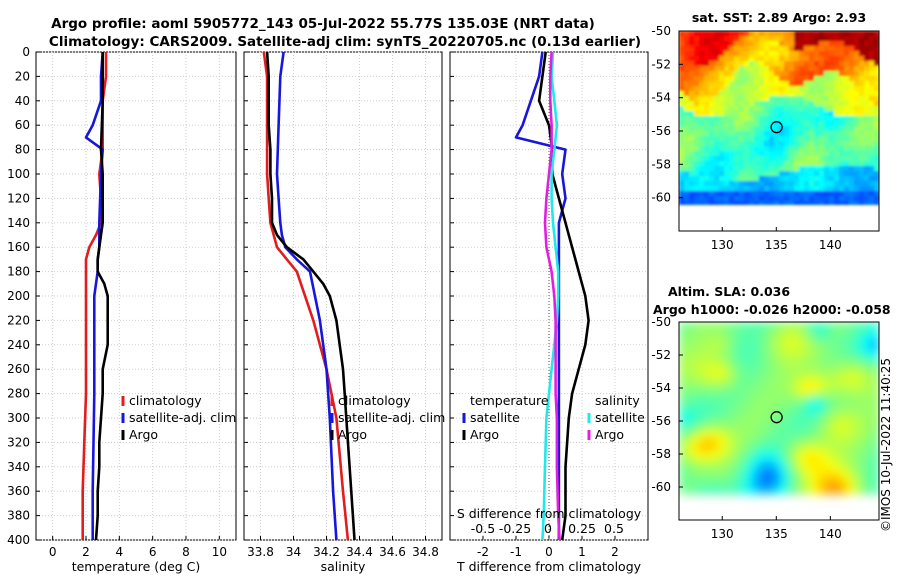 Image resolution: width=900 pixels, height=580 pixels. Describe the element at coordinates (661, 388) in the screenshot. I see `map-y-tick-label: -54` at that location.